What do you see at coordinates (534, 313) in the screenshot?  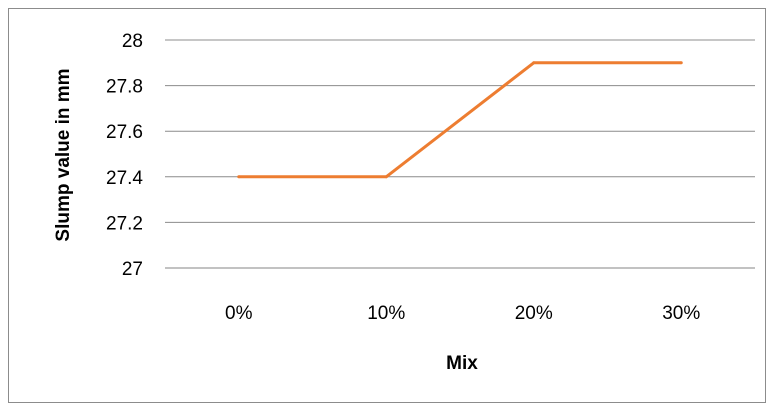 I see `x-tick-label: 20%` at bounding box center [534, 313].